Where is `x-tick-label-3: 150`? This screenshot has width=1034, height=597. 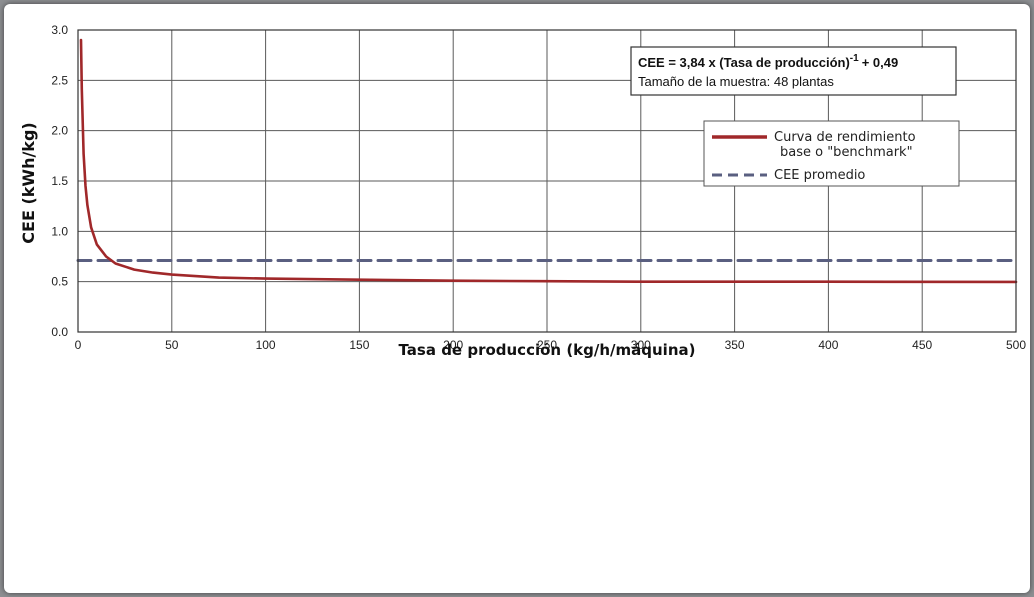 x-tick-label-3: 150 is located at coordinates (359, 345).